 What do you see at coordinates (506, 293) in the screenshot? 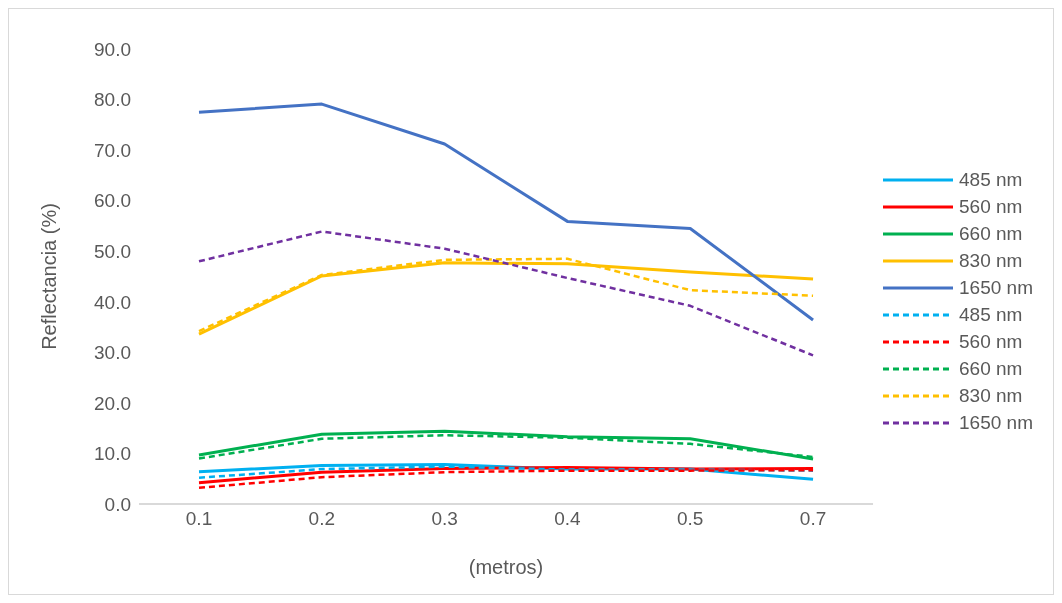
I see `line-series` at bounding box center [506, 293].